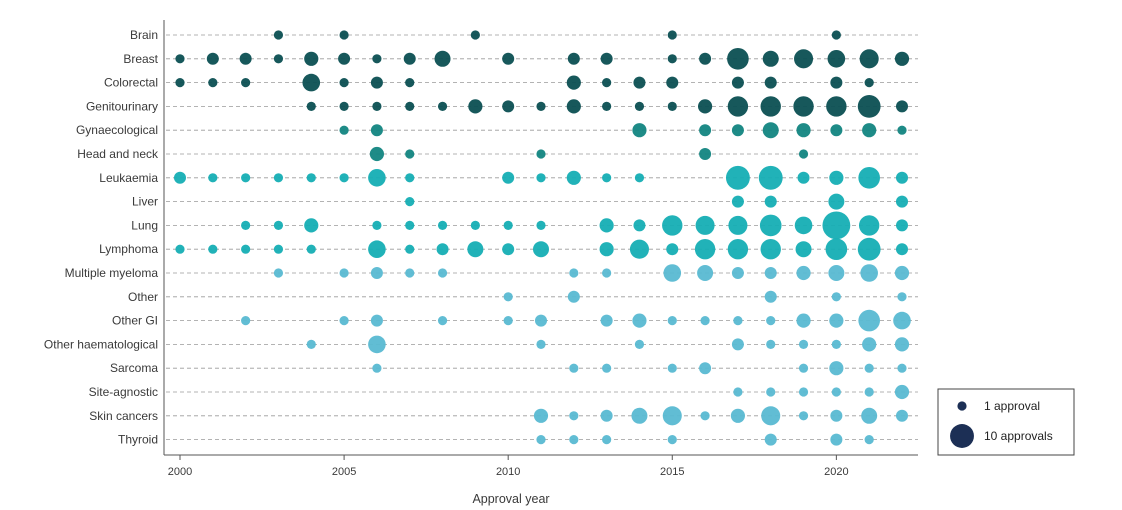  Describe the element at coordinates (836, 472) in the screenshot. I see `x-tick-label: 2020` at that location.